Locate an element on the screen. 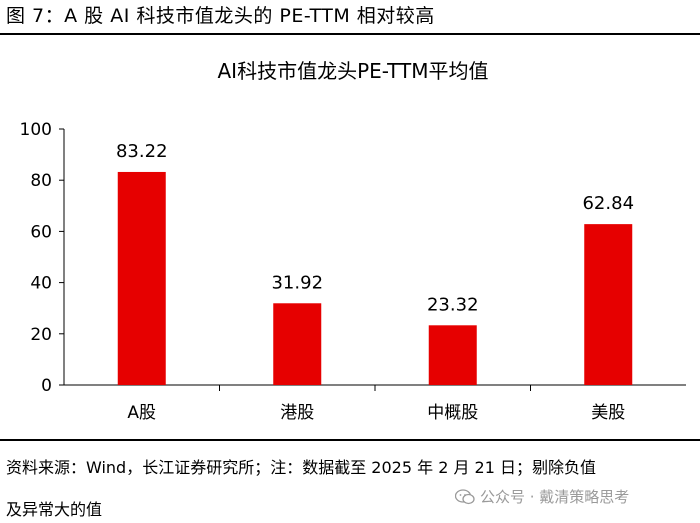  y-axis: 0 20 40 60 80 100 is located at coordinates (42, 258).